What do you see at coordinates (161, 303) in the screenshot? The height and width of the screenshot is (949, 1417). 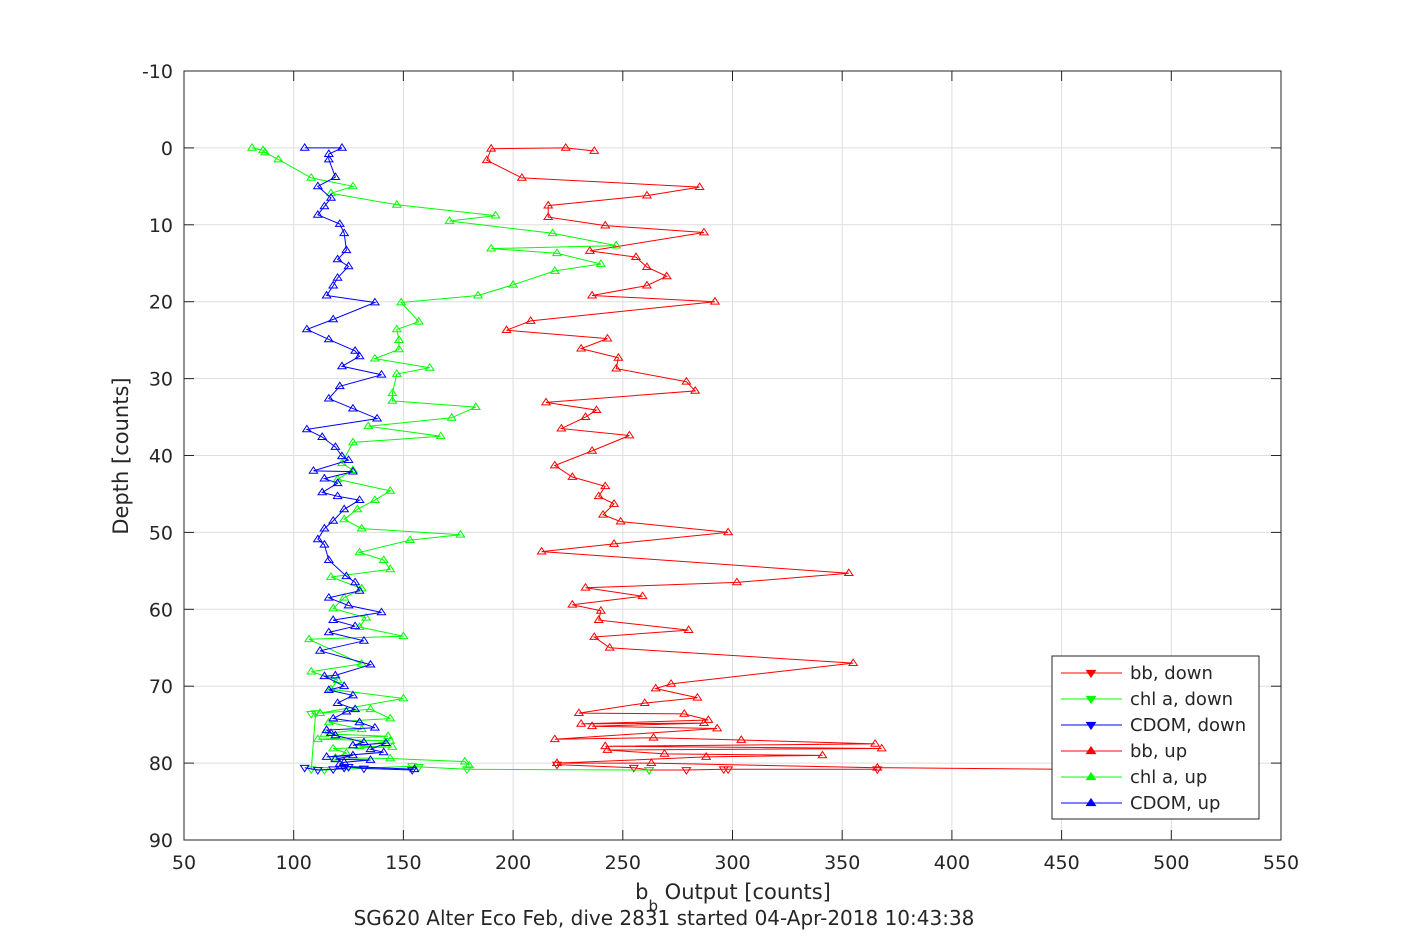 I see `y-tick-label: 20` at bounding box center [161, 303].